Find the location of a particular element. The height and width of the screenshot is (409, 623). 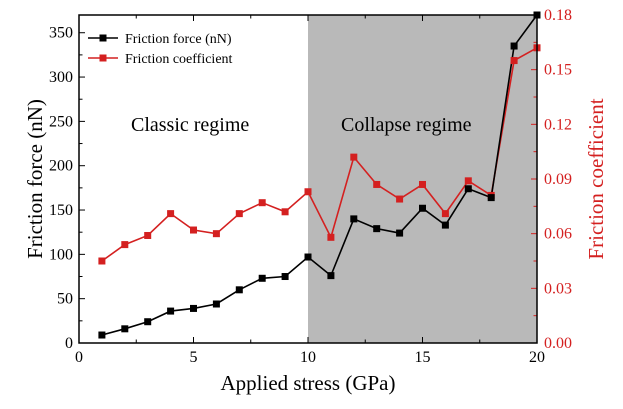

y-tick-label: 150 is located at coordinates (61, 210).